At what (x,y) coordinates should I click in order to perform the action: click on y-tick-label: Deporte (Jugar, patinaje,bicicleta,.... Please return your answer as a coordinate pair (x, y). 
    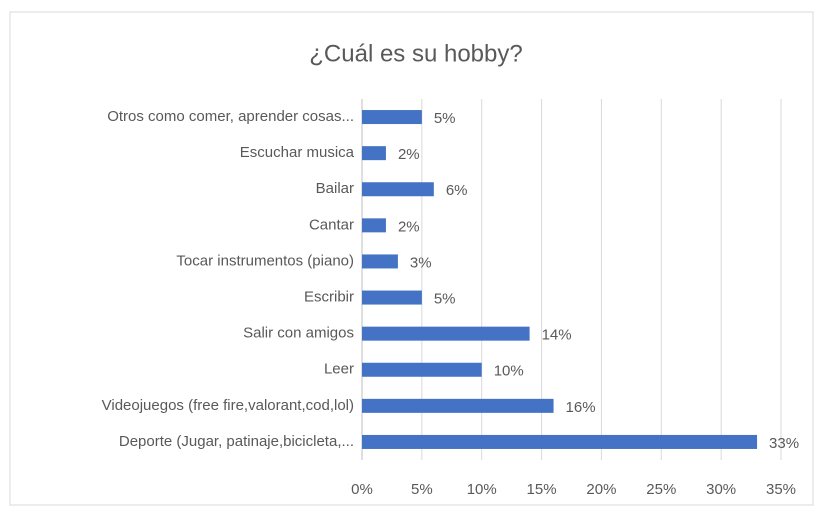
    Looking at the image, I should click on (236, 441).